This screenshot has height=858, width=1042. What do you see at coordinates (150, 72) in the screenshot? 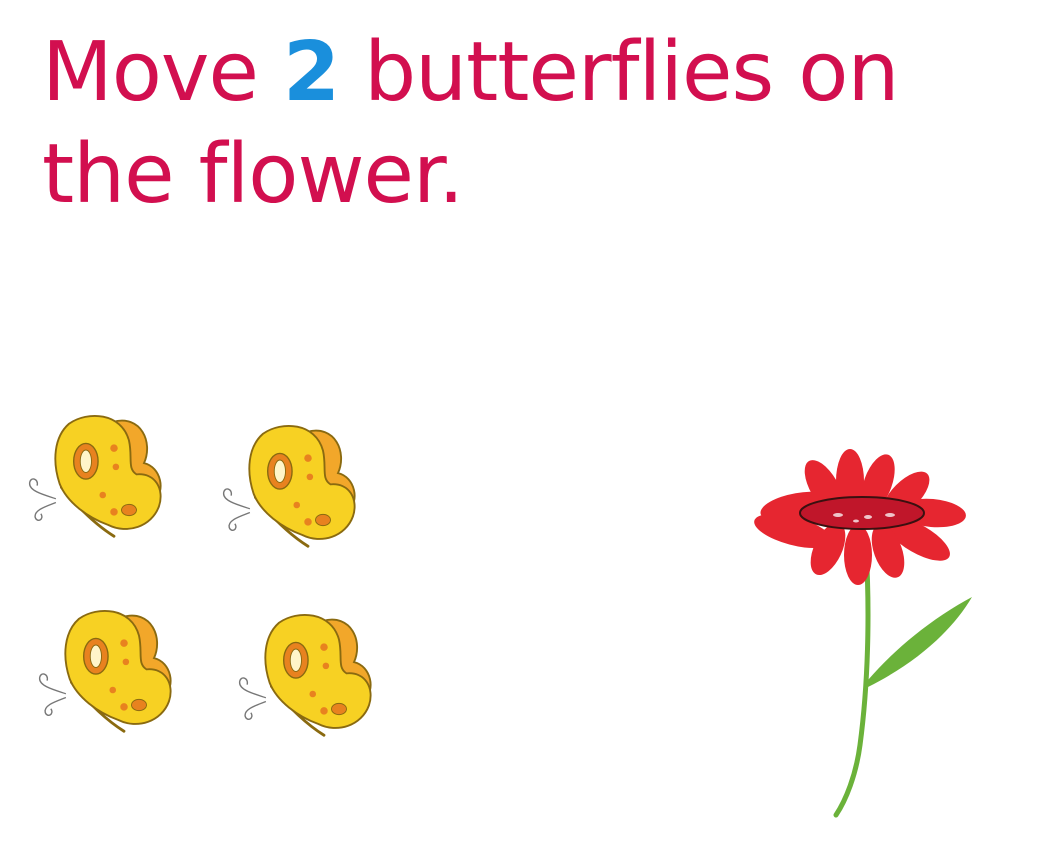
I see `instruction-word-move: Move` at bounding box center [150, 72].